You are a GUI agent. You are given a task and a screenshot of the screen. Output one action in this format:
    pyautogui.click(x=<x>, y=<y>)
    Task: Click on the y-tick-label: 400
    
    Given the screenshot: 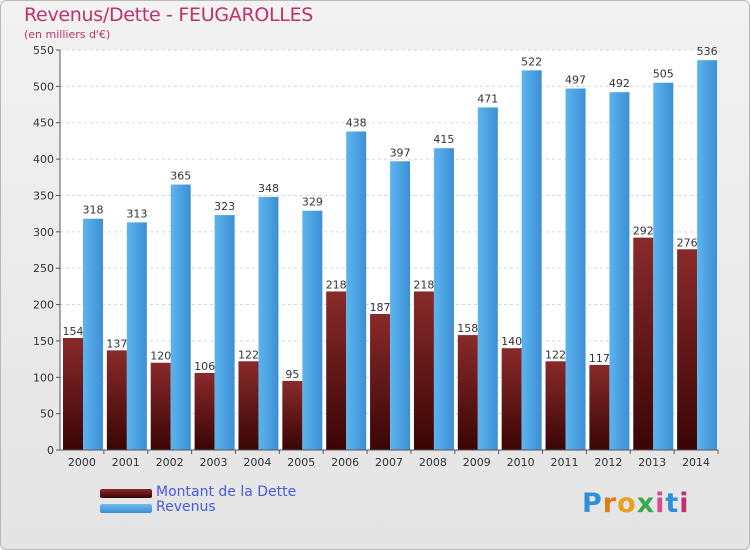 What is the action you would take?
    pyautogui.click(x=43, y=159)
    